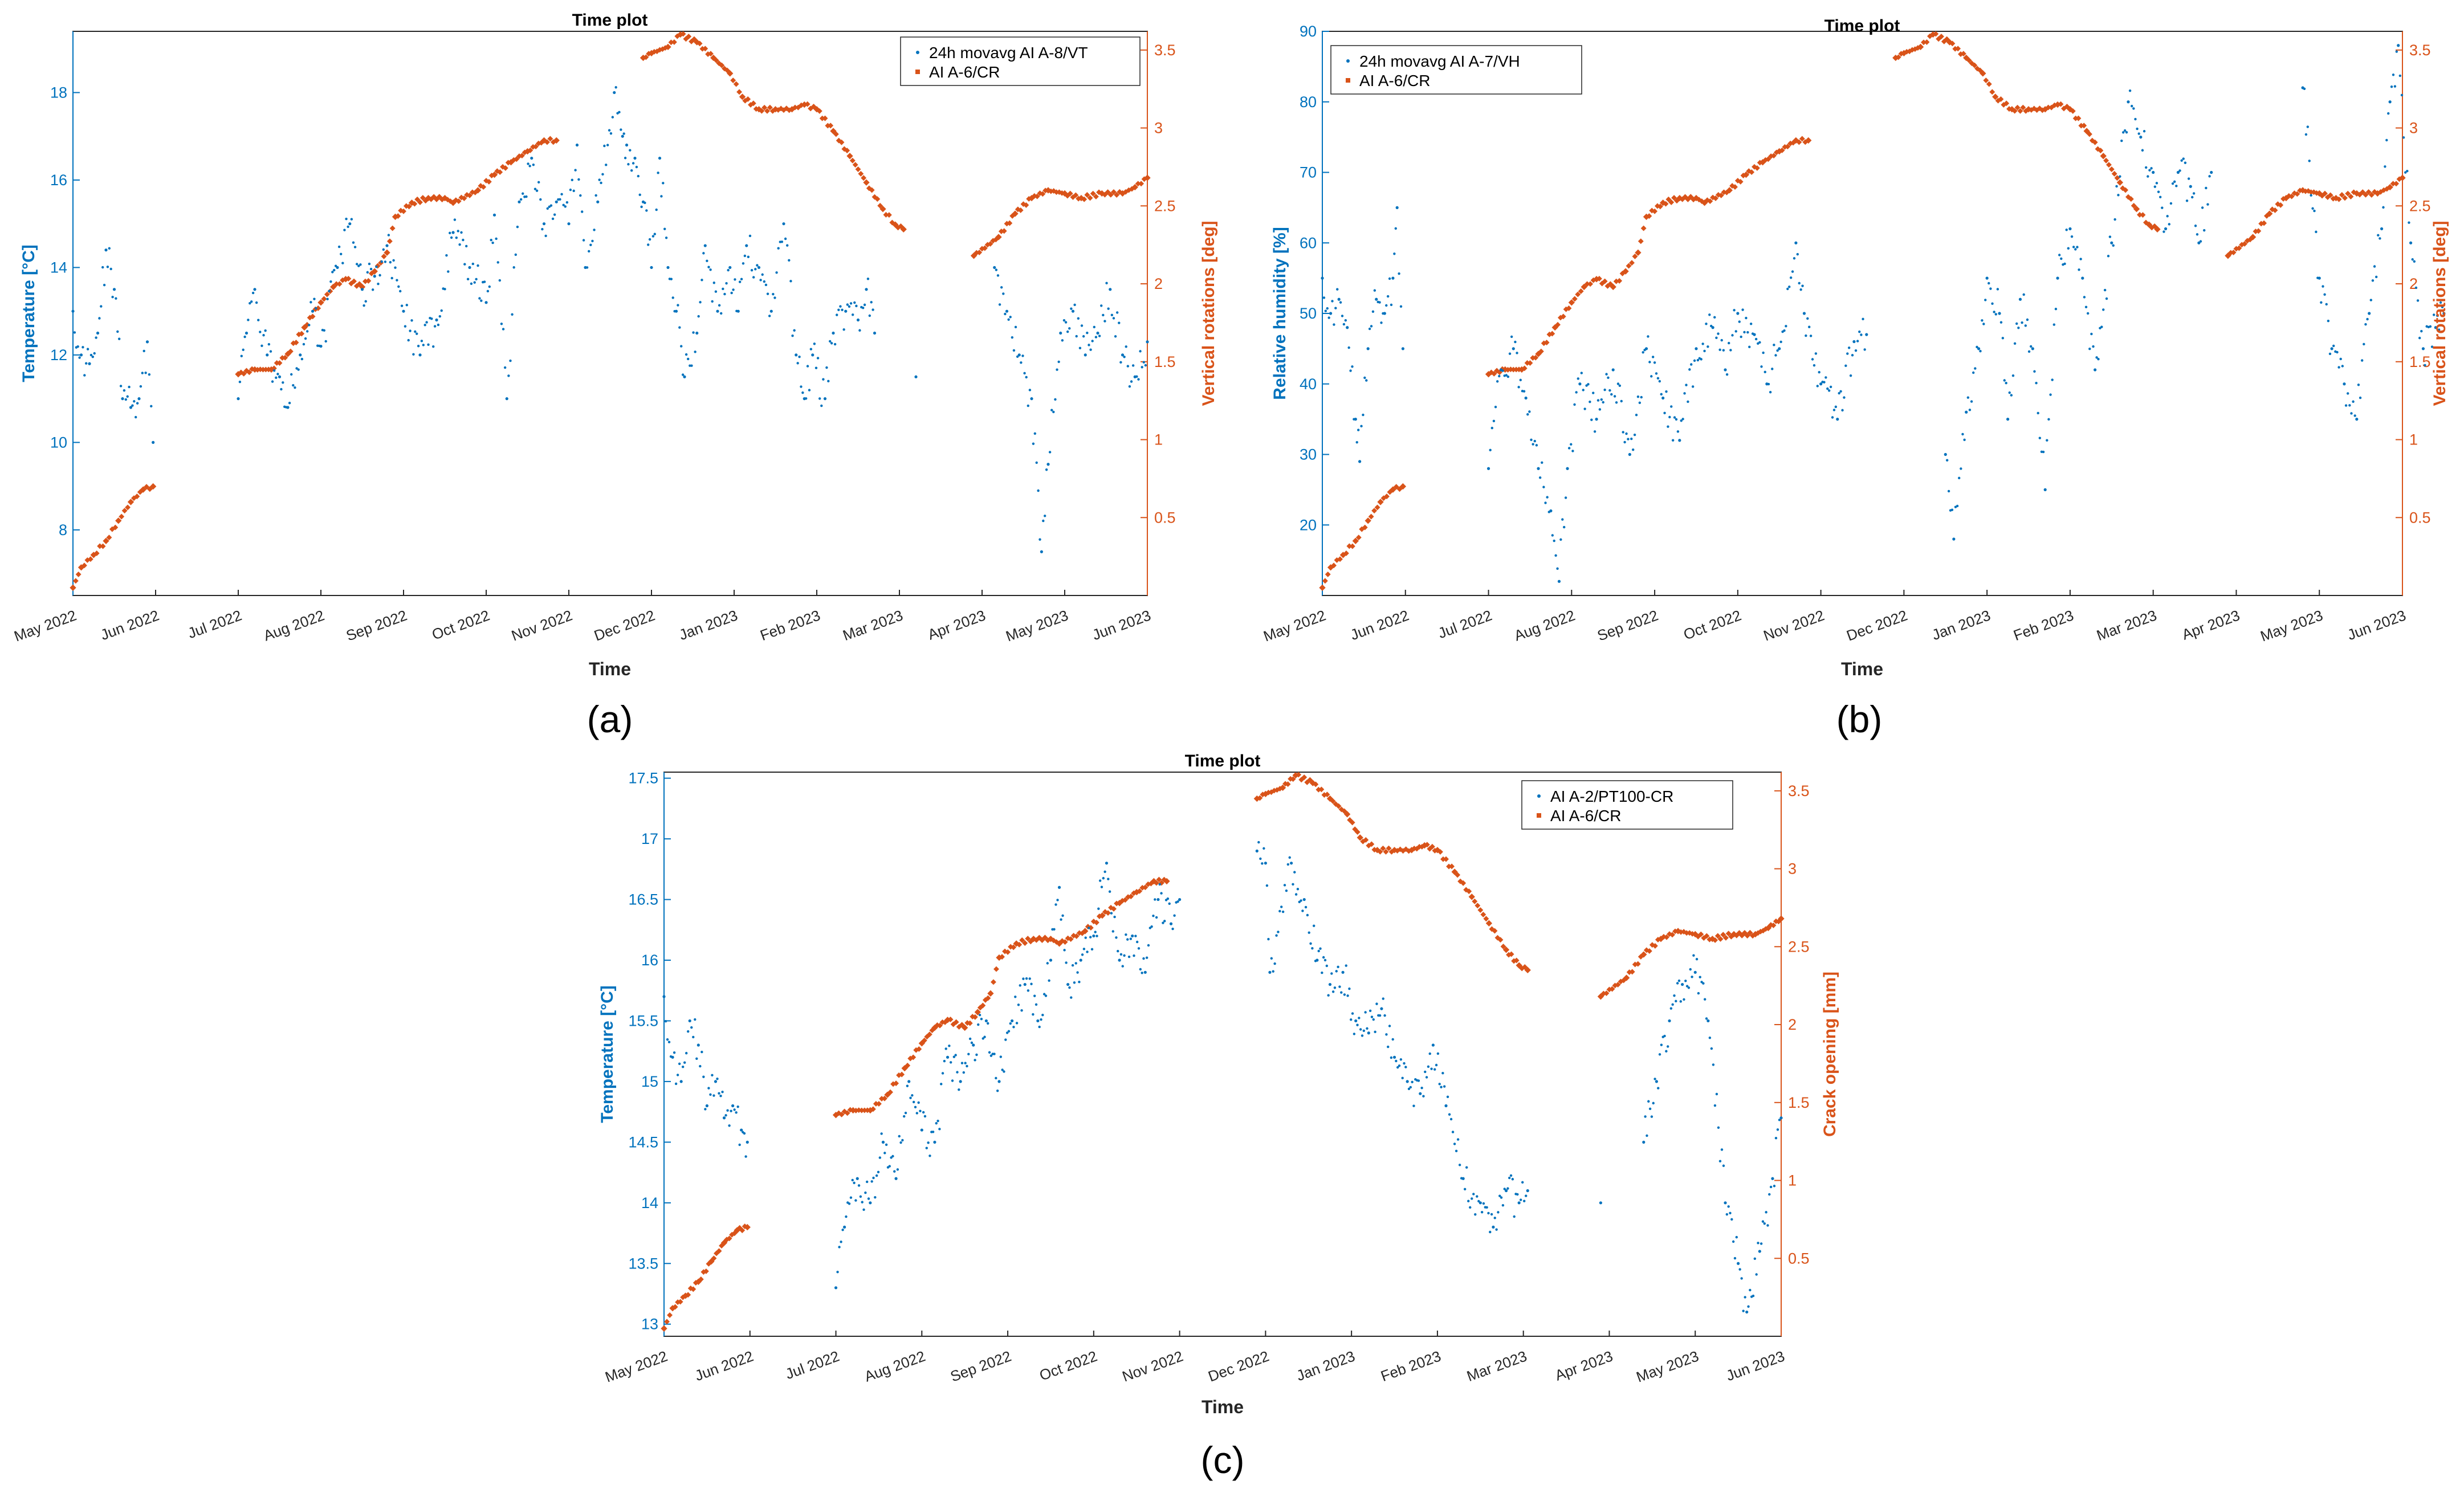 The height and width of the screenshot is (1489, 2464). What do you see at coordinates (1394, 80) in the screenshot?
I see `panel-b-legend-label-2: AI A-6/CR` at bounding box center [1394, 80].